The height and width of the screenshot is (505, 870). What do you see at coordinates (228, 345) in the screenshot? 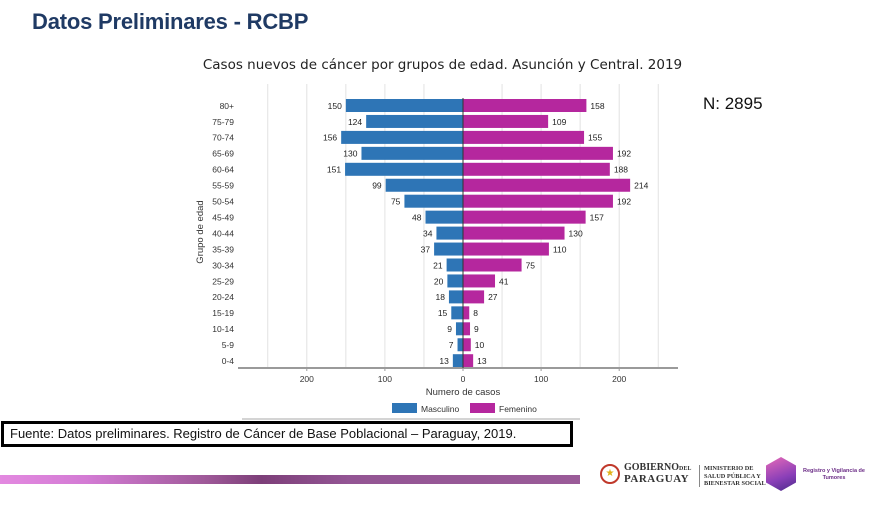
I see `category-label: 5-9` at bounding box center [228, 345].